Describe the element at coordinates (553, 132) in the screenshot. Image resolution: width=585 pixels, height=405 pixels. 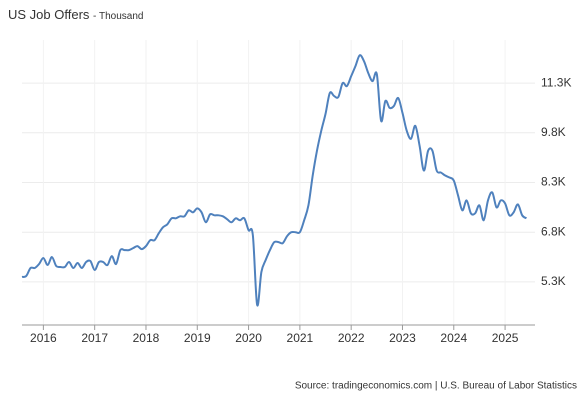
I see `y-tick-label: 9.8K` at that location.